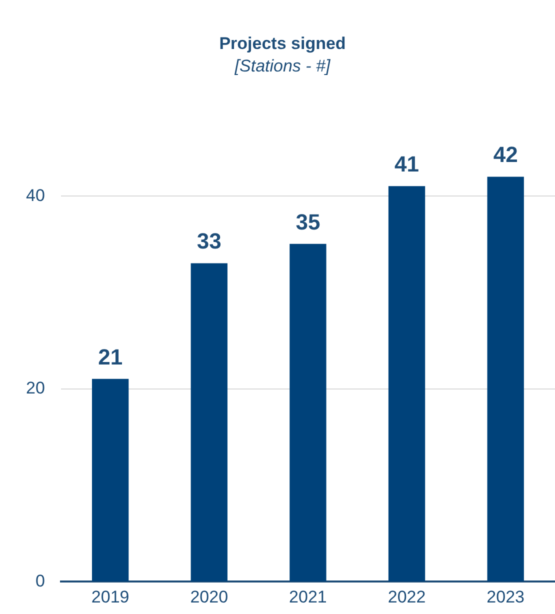  I want to click on y-tick-label: 20, so click(35, 388).